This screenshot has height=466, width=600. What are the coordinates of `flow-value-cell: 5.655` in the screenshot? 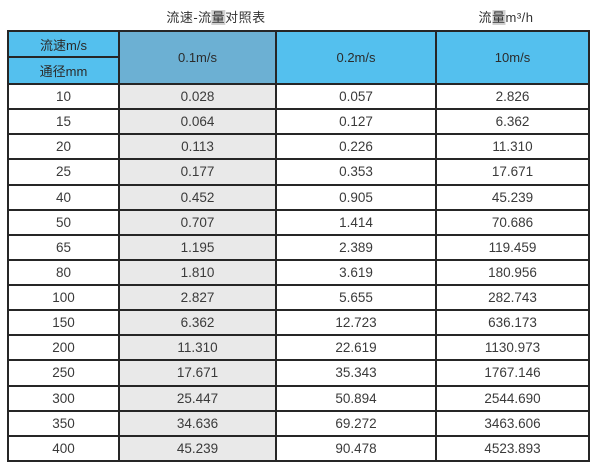 It's located at (356, 297).